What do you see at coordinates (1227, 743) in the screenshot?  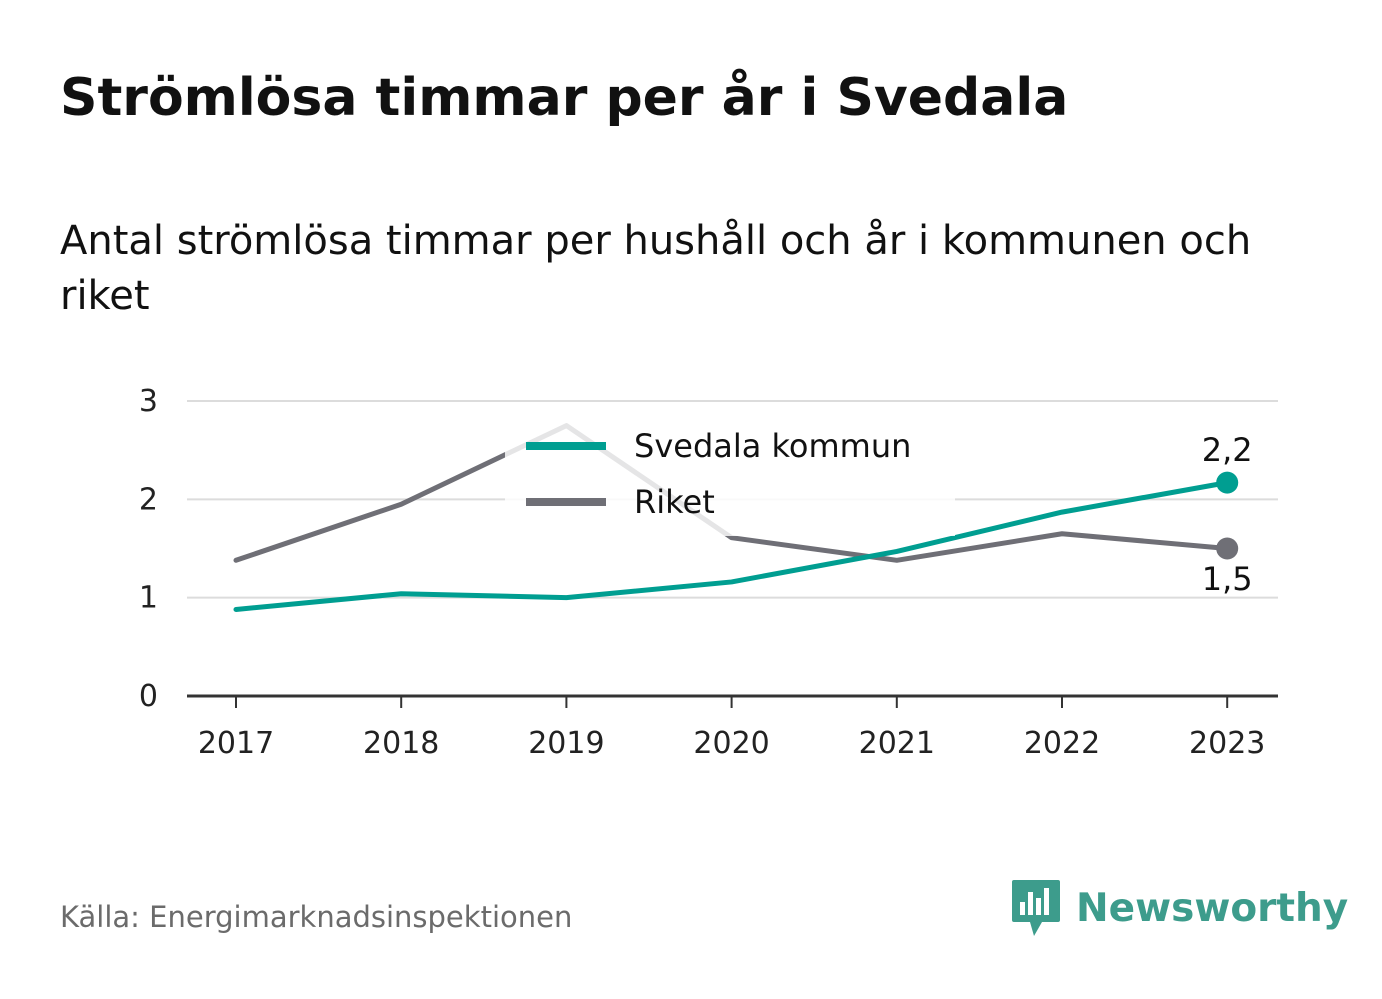 I see `x-tick-label: 2023` at bounding box center [1227, 743].